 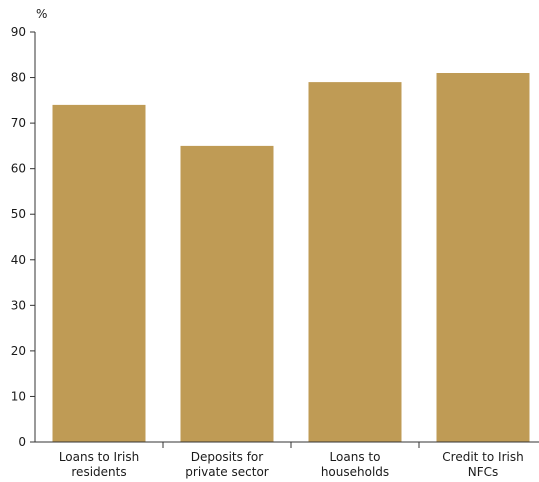 I want to click on y-tick-label: 0, so click(x=22, y=442).